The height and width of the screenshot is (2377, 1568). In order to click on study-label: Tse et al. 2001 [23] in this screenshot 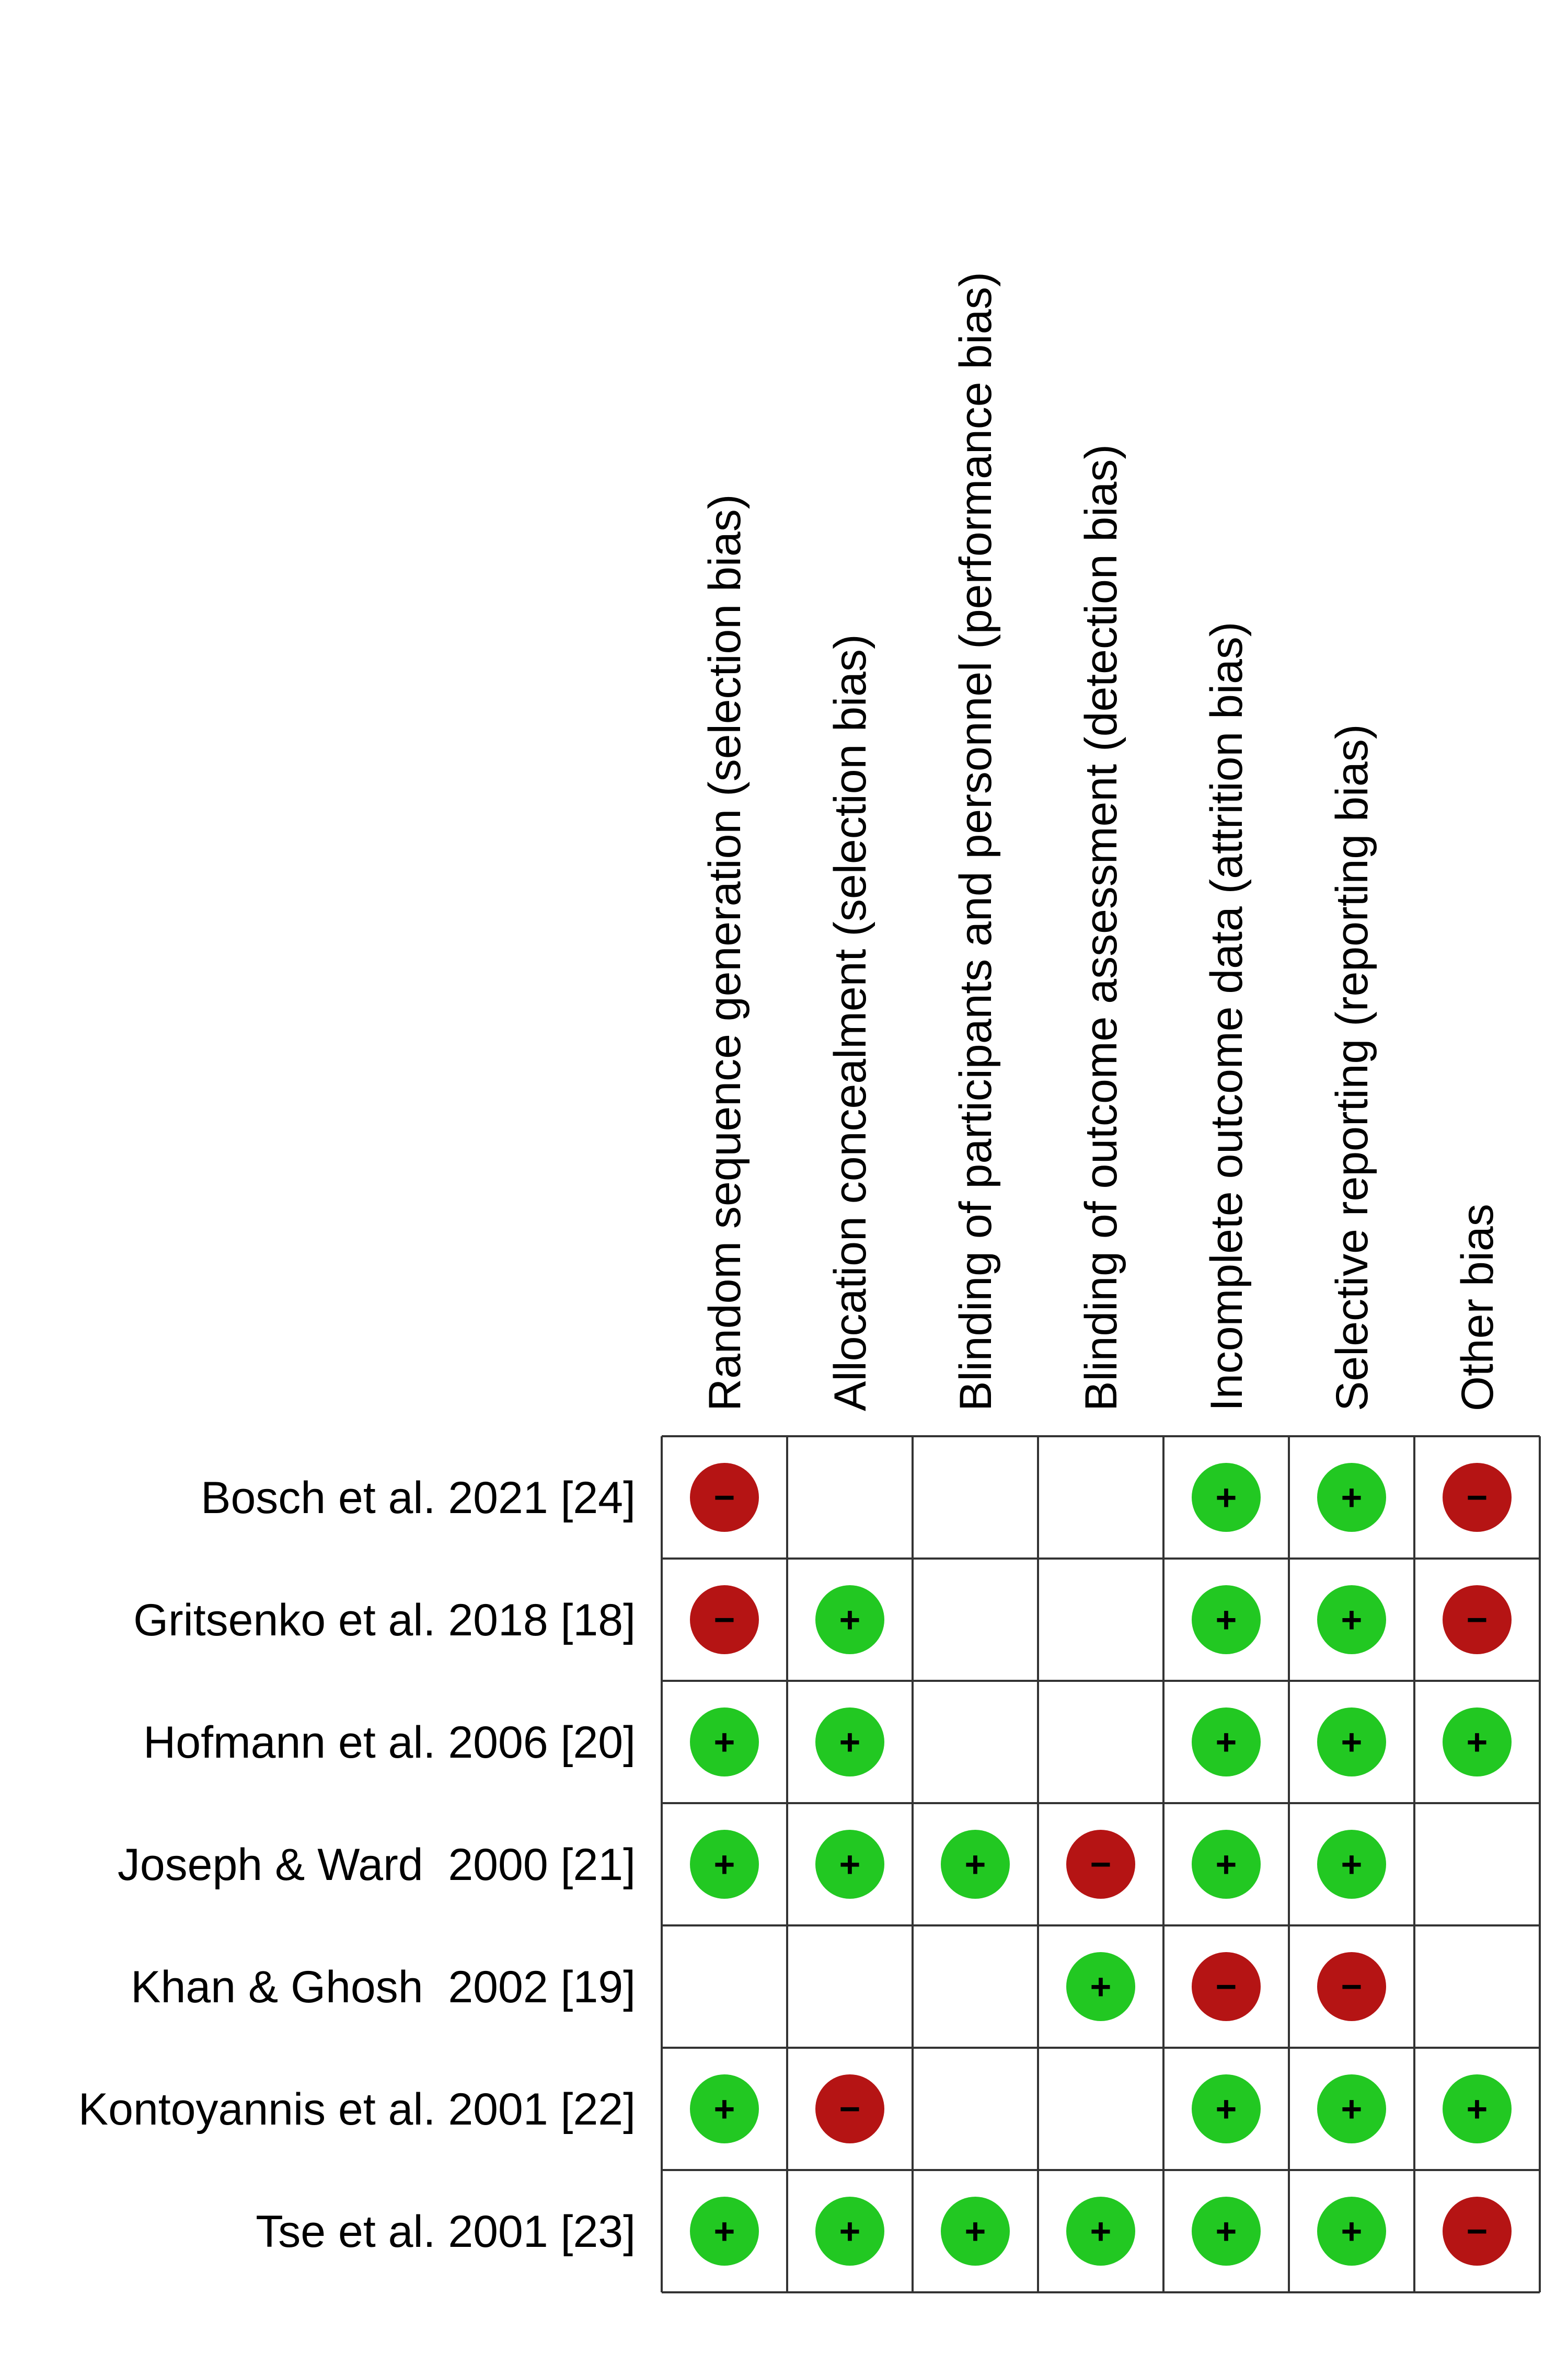, I will do `click(446, 2232)`.